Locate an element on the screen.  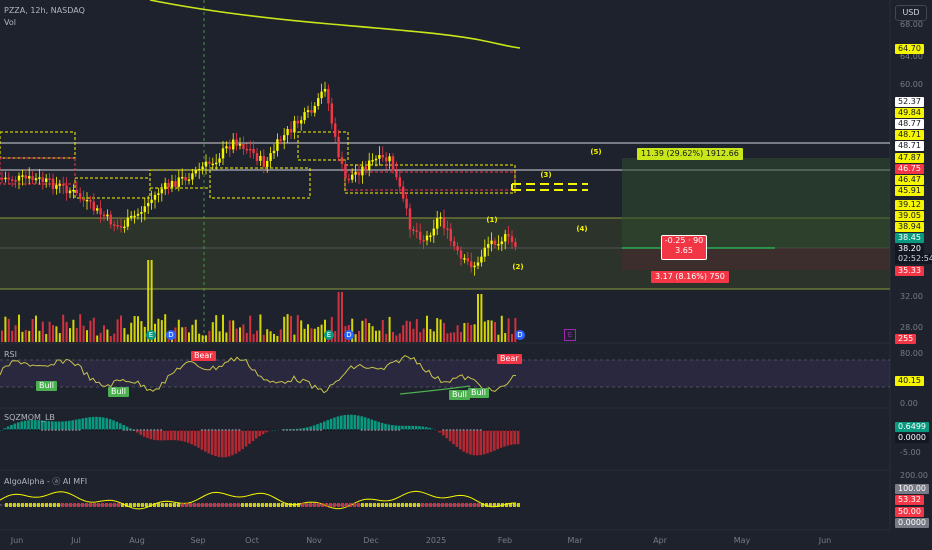
symbol-title: PZZA, 12h, NASDAQ is located at coordinates (44, 10).